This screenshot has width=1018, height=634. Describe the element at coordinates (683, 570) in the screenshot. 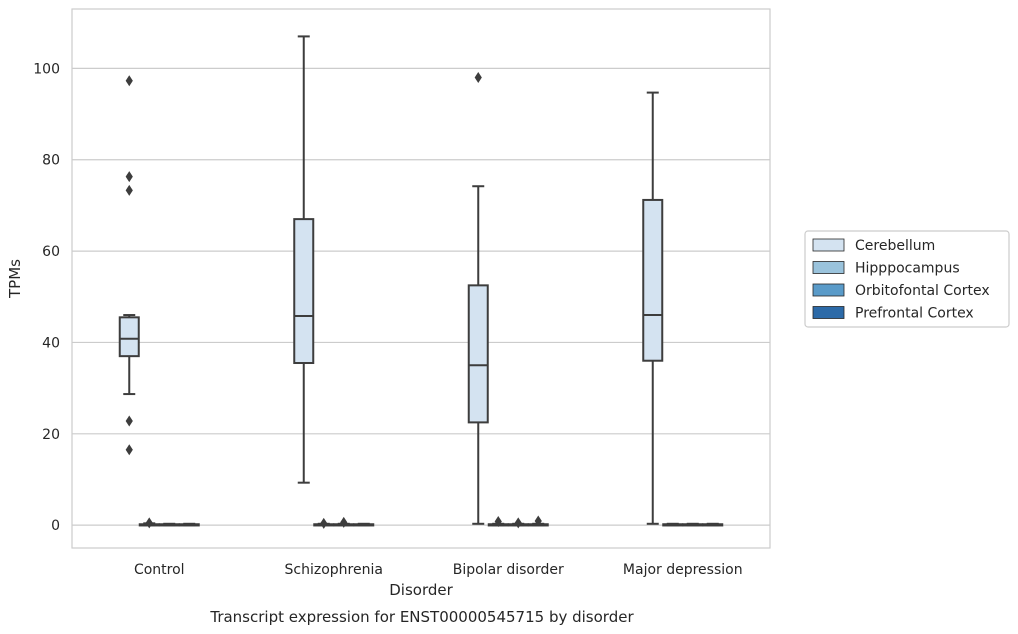

I see `x-tick-label: Major depression` at that location.